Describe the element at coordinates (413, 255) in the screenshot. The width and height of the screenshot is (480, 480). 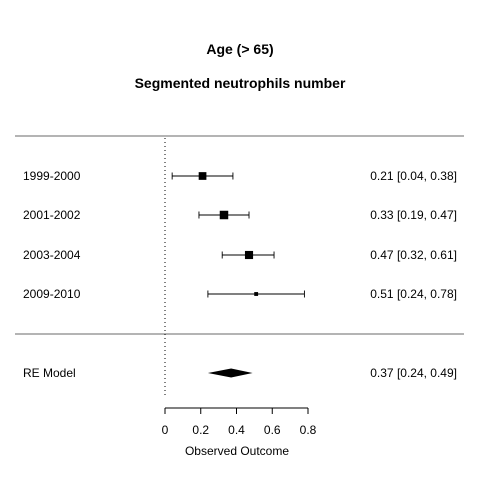
I see `estimate-text: 0.47 [0.32, 0.61]` at that location.